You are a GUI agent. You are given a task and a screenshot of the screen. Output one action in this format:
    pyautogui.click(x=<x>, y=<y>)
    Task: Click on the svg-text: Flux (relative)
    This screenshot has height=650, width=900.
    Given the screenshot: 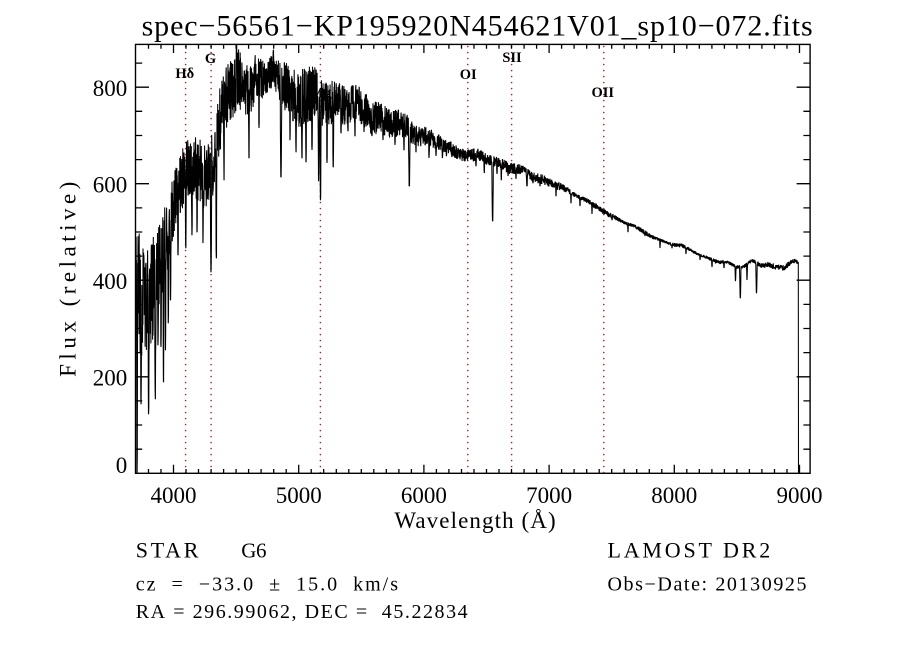 What is the action you would take?
    pyautogui.click(x=68, y=277)
    